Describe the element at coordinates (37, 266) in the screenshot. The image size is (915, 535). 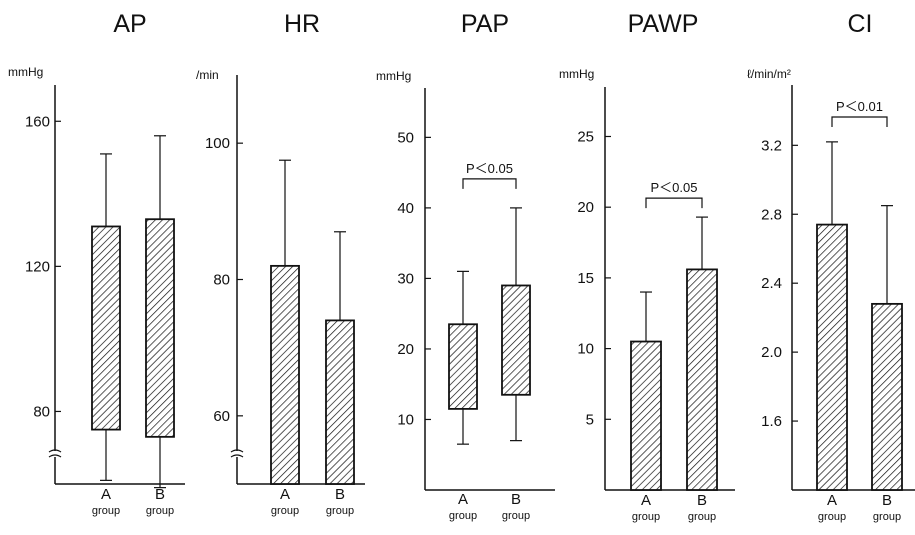
I see `y-tick-label: 120` at that location.